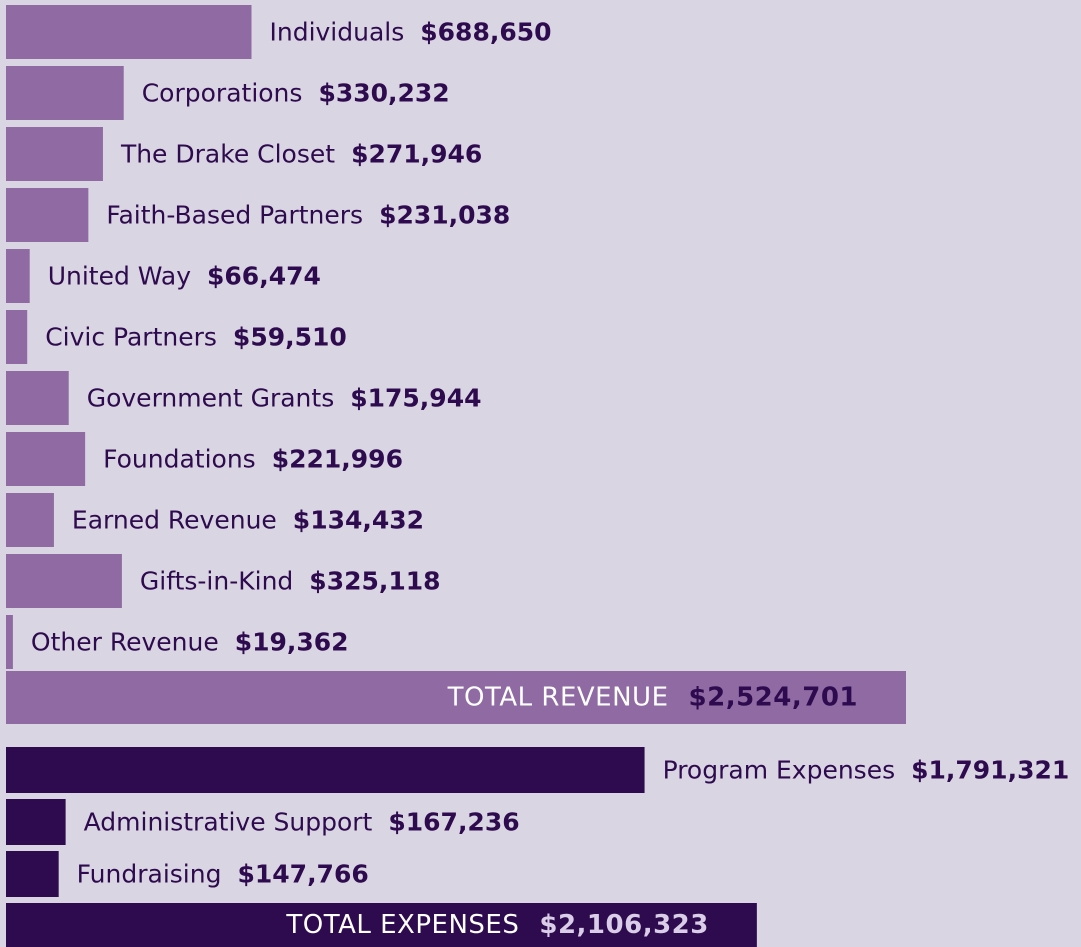 The image size is (1081, 947). I want to click on total-label: TOTAL REVENUE, so click(558, 698).